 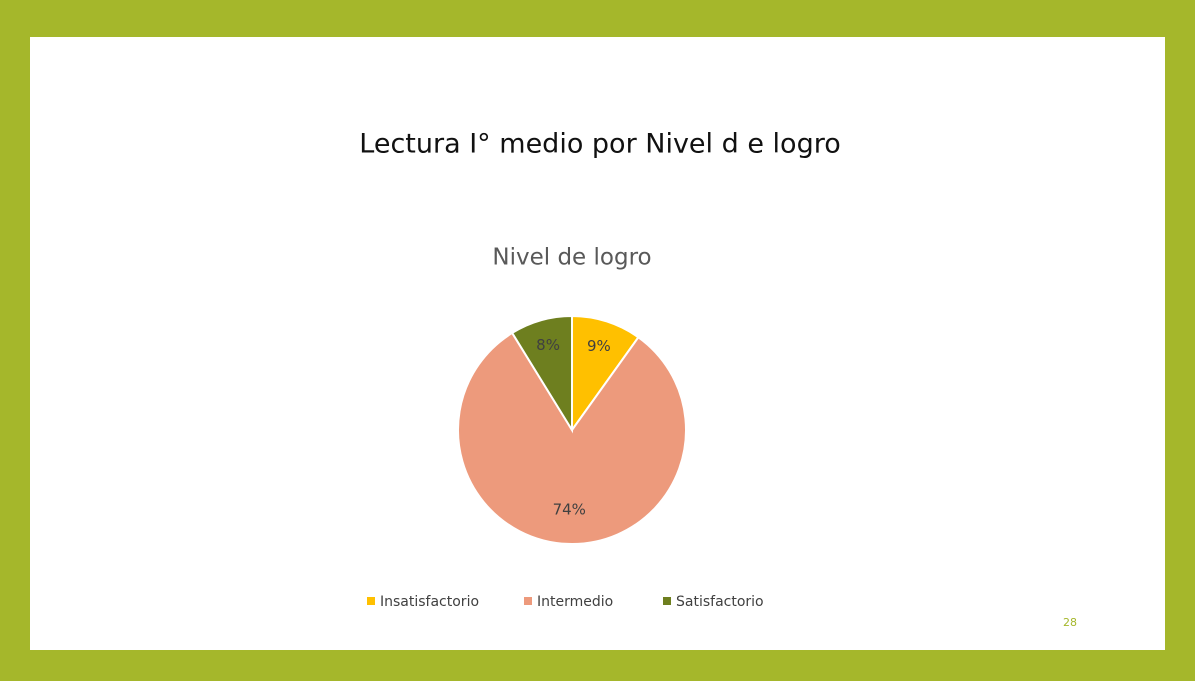 What do you see at coordinates (575, 602) in the screenshot?
I see `legend-label: Intermedio` at bounding box center [575, 602].